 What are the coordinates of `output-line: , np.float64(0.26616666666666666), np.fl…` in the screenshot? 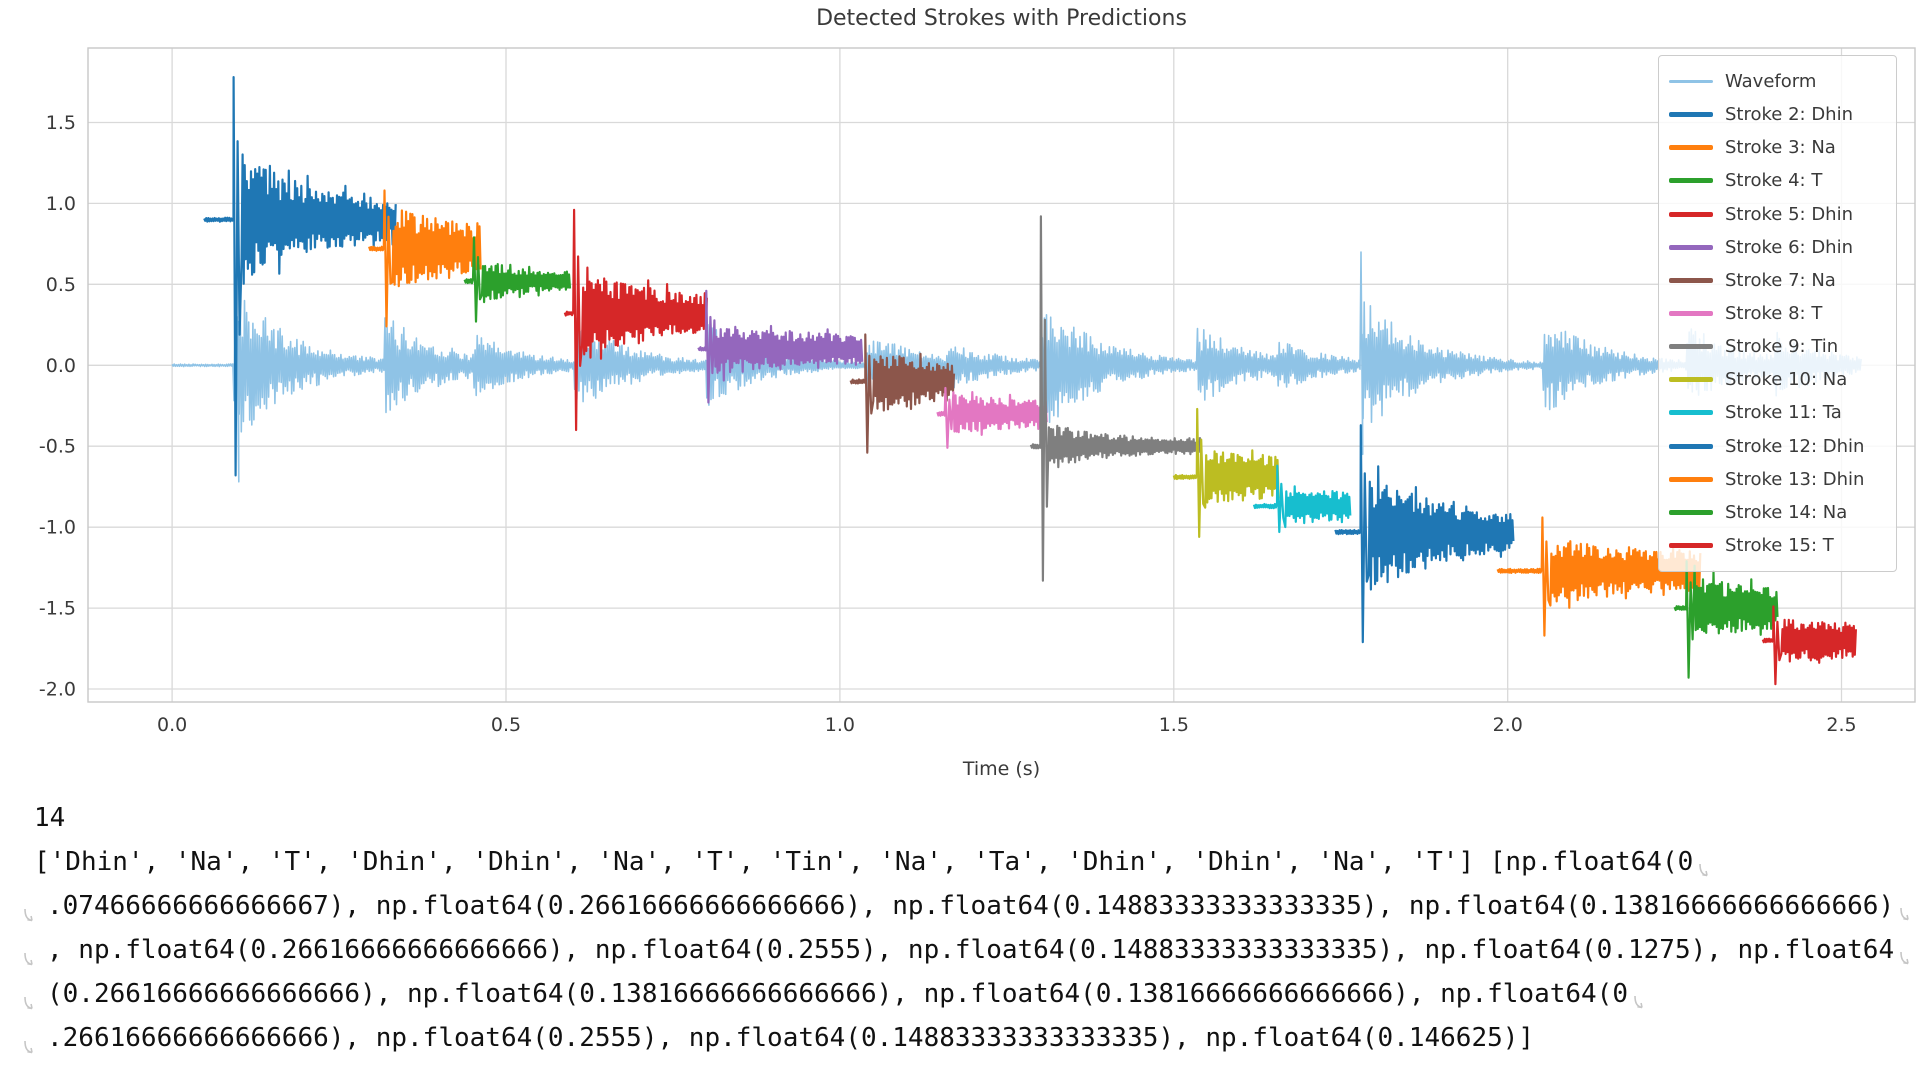 It's located at (974, 950).